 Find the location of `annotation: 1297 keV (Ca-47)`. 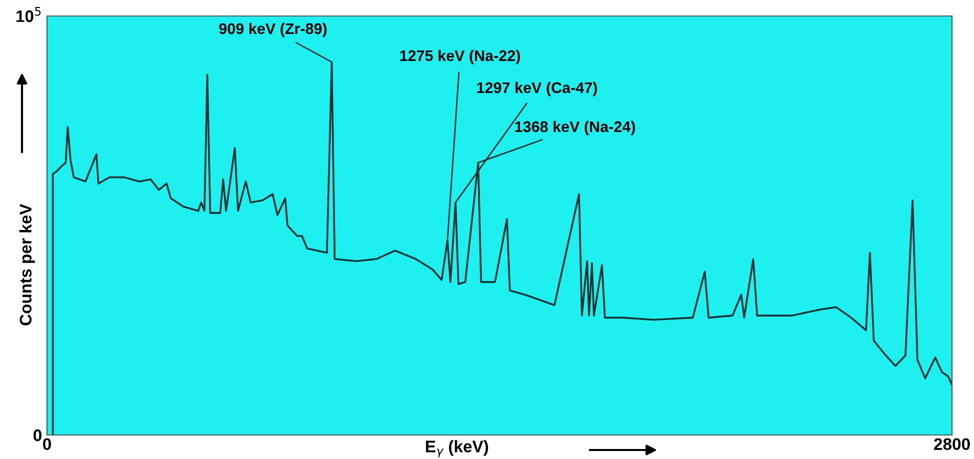

annotation: 1297 keV (Ca-47) is located at coordinates (537, 89).